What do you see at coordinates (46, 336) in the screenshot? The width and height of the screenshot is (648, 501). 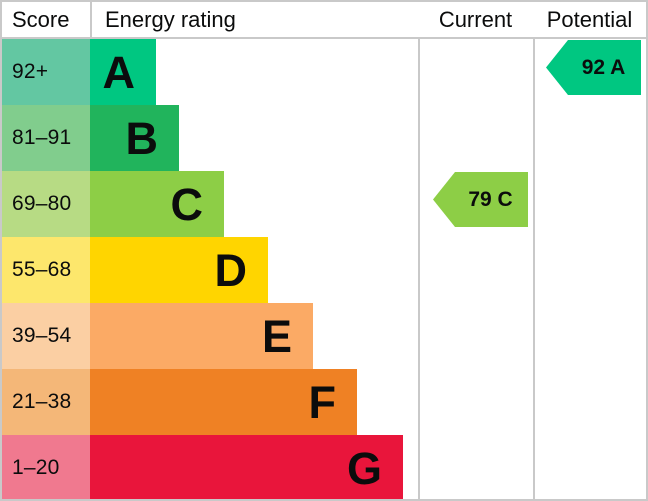 I see `score-range-e: 39–54` at bounding box center [46, 336].